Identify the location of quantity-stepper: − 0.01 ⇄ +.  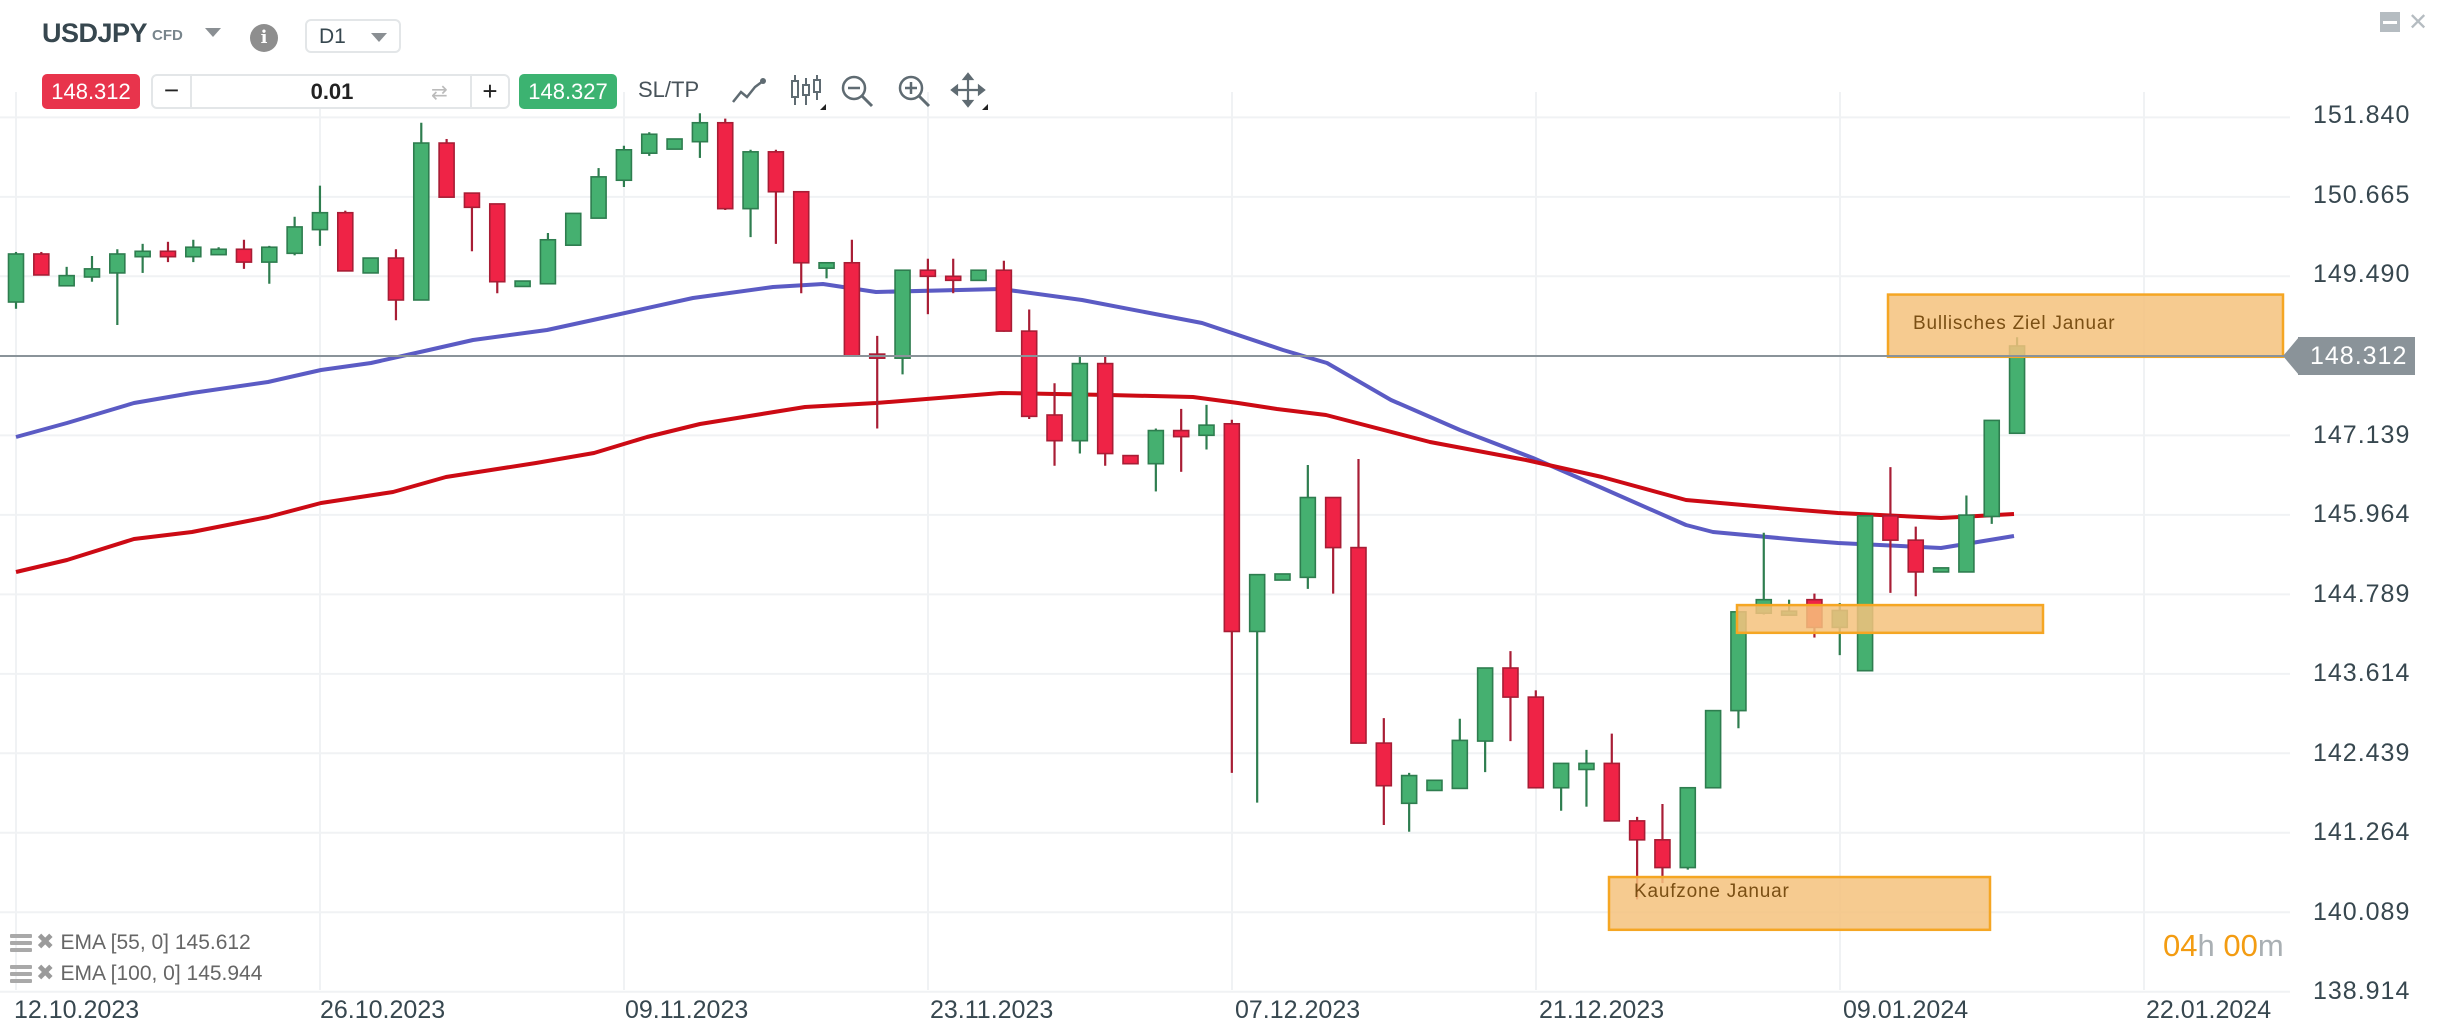
(330, 91).